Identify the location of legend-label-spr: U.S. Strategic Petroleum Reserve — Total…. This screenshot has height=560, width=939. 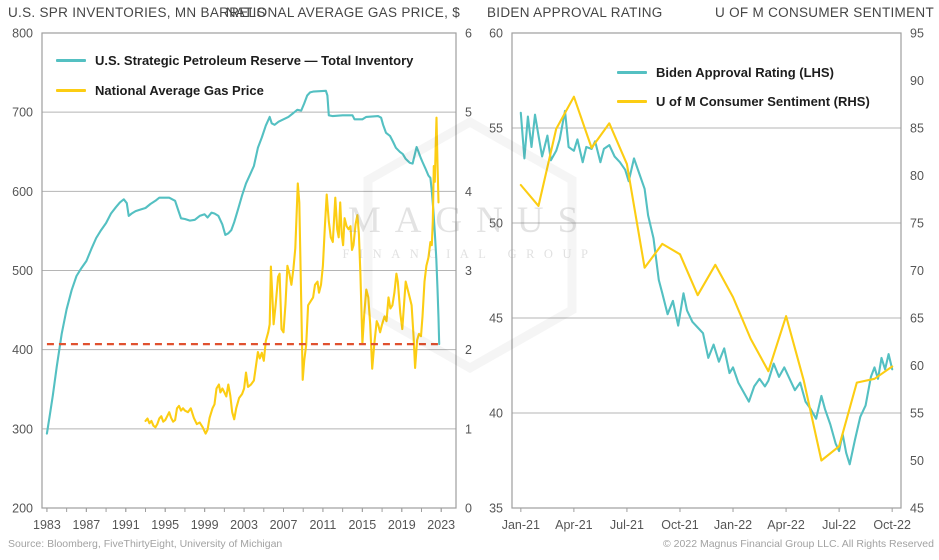
(254, 60).